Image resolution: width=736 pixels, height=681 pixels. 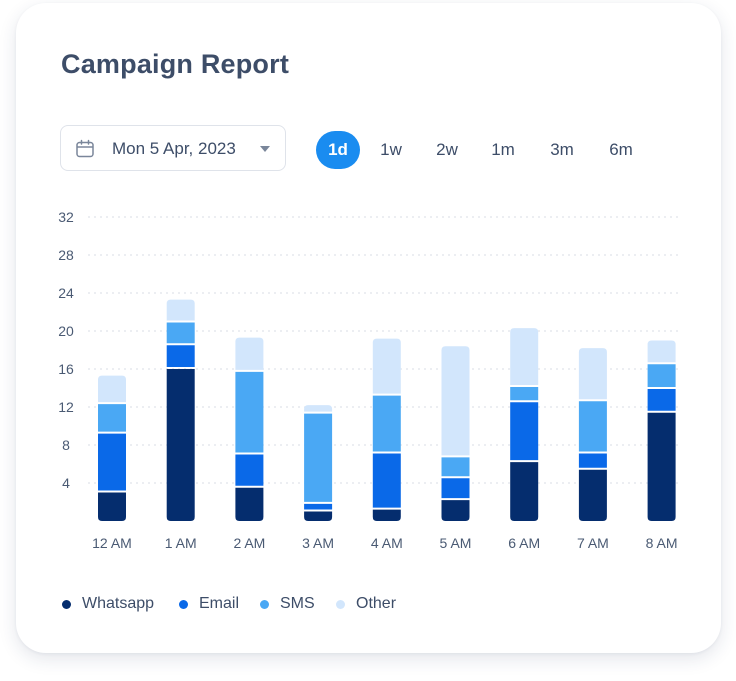 What do you see at coordinates (249, 543) in the screenshot?
I see `x-tick-label: 2 AM` at bounding box center [249, 543].